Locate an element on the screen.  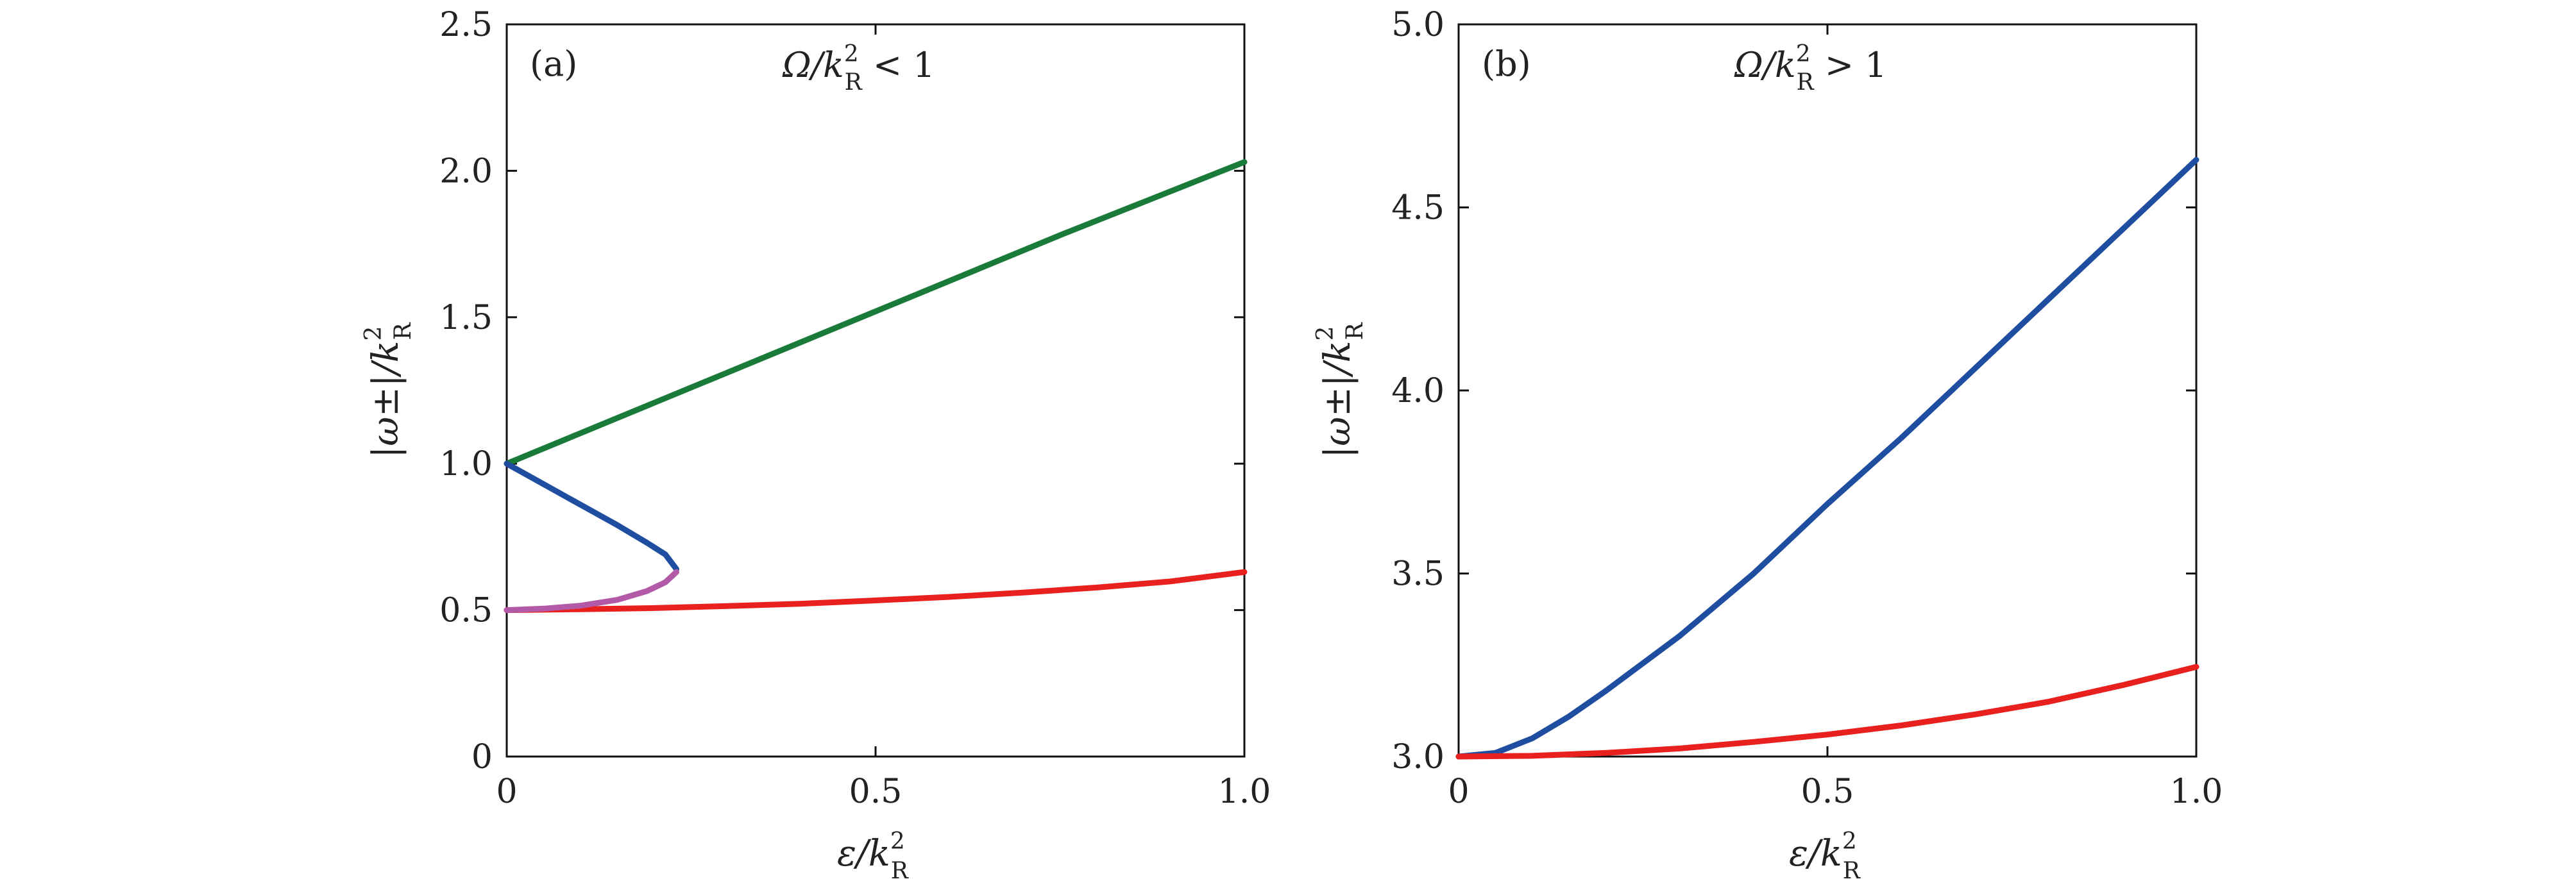
y-tick-label: 2.0 is located at coordinates (466, 171).